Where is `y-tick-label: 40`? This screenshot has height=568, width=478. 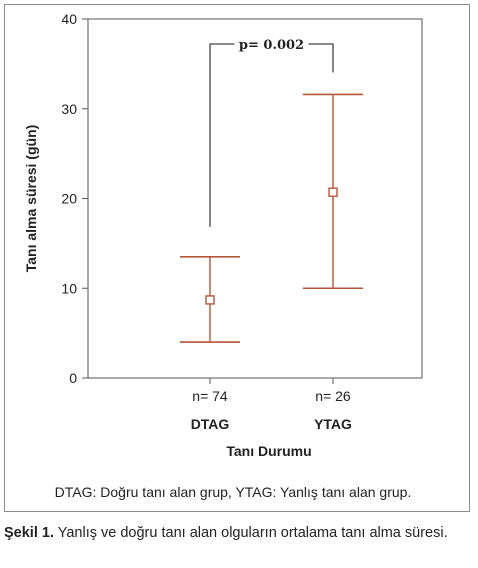 y-tick-label: 40 is located at coordinates (69, 19).